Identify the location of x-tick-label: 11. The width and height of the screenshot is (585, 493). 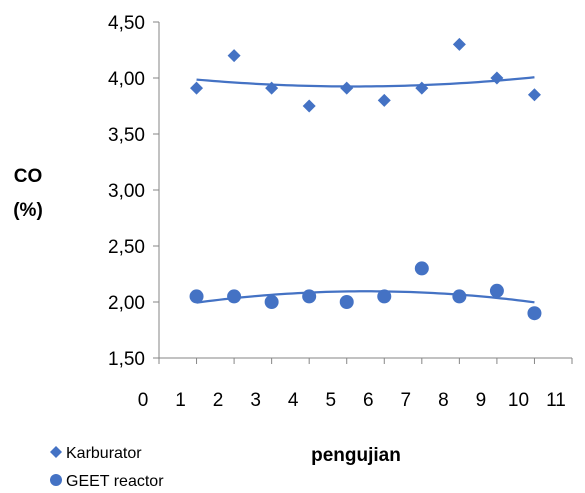
(556, 400).